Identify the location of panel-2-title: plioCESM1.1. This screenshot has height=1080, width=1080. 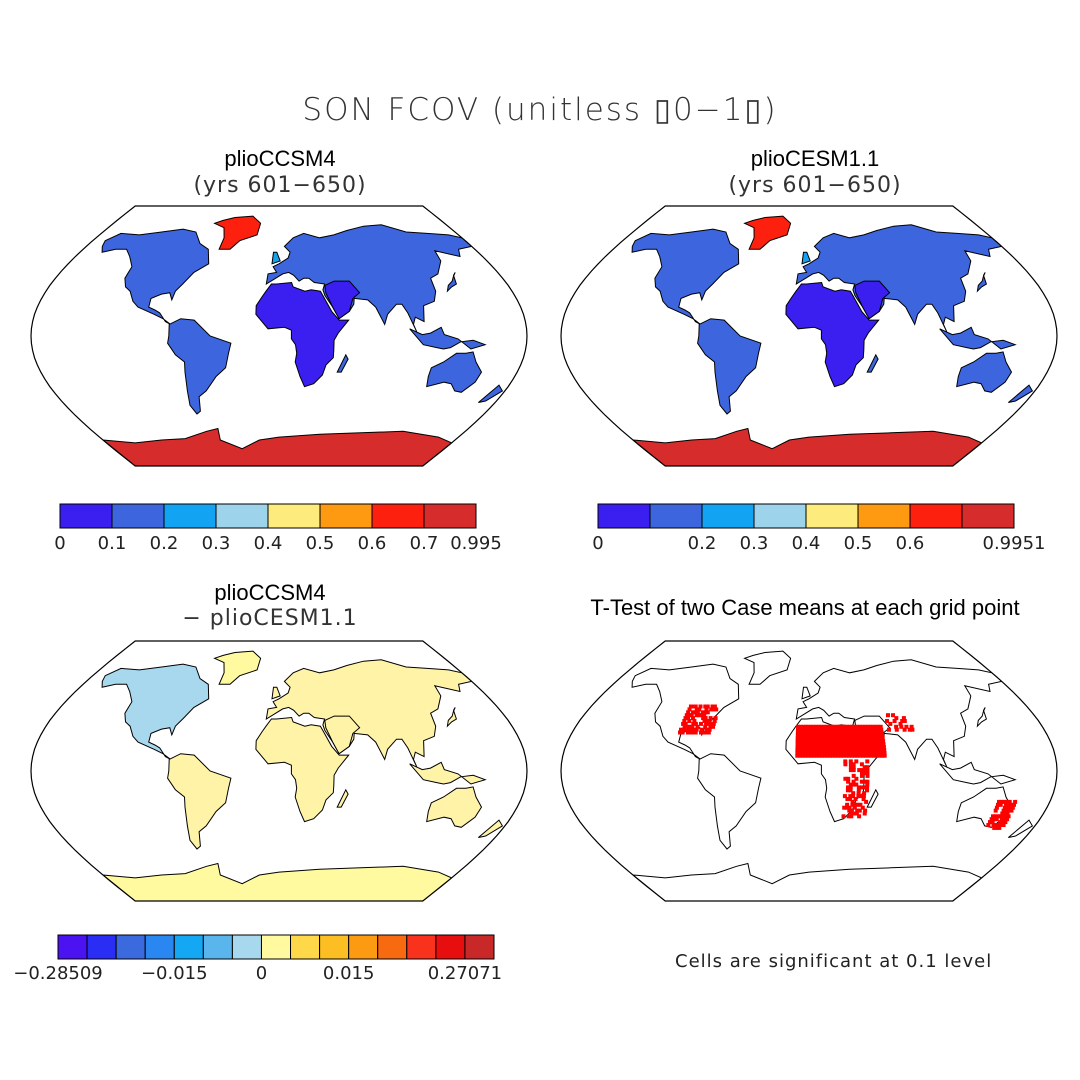
(815, 158).